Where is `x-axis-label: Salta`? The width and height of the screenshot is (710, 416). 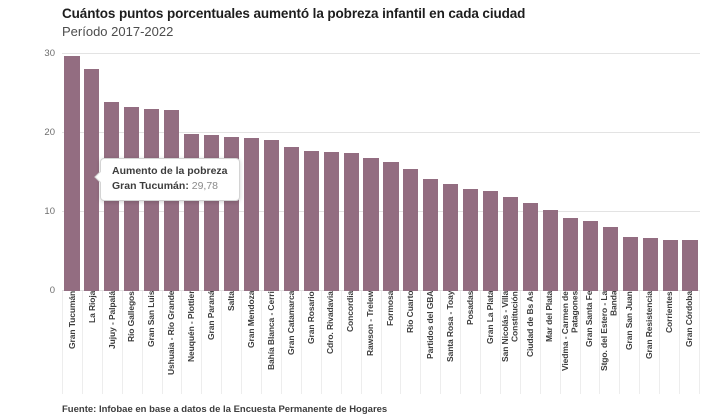
x-axis-label: Salta is located at coordinates (232, 342).